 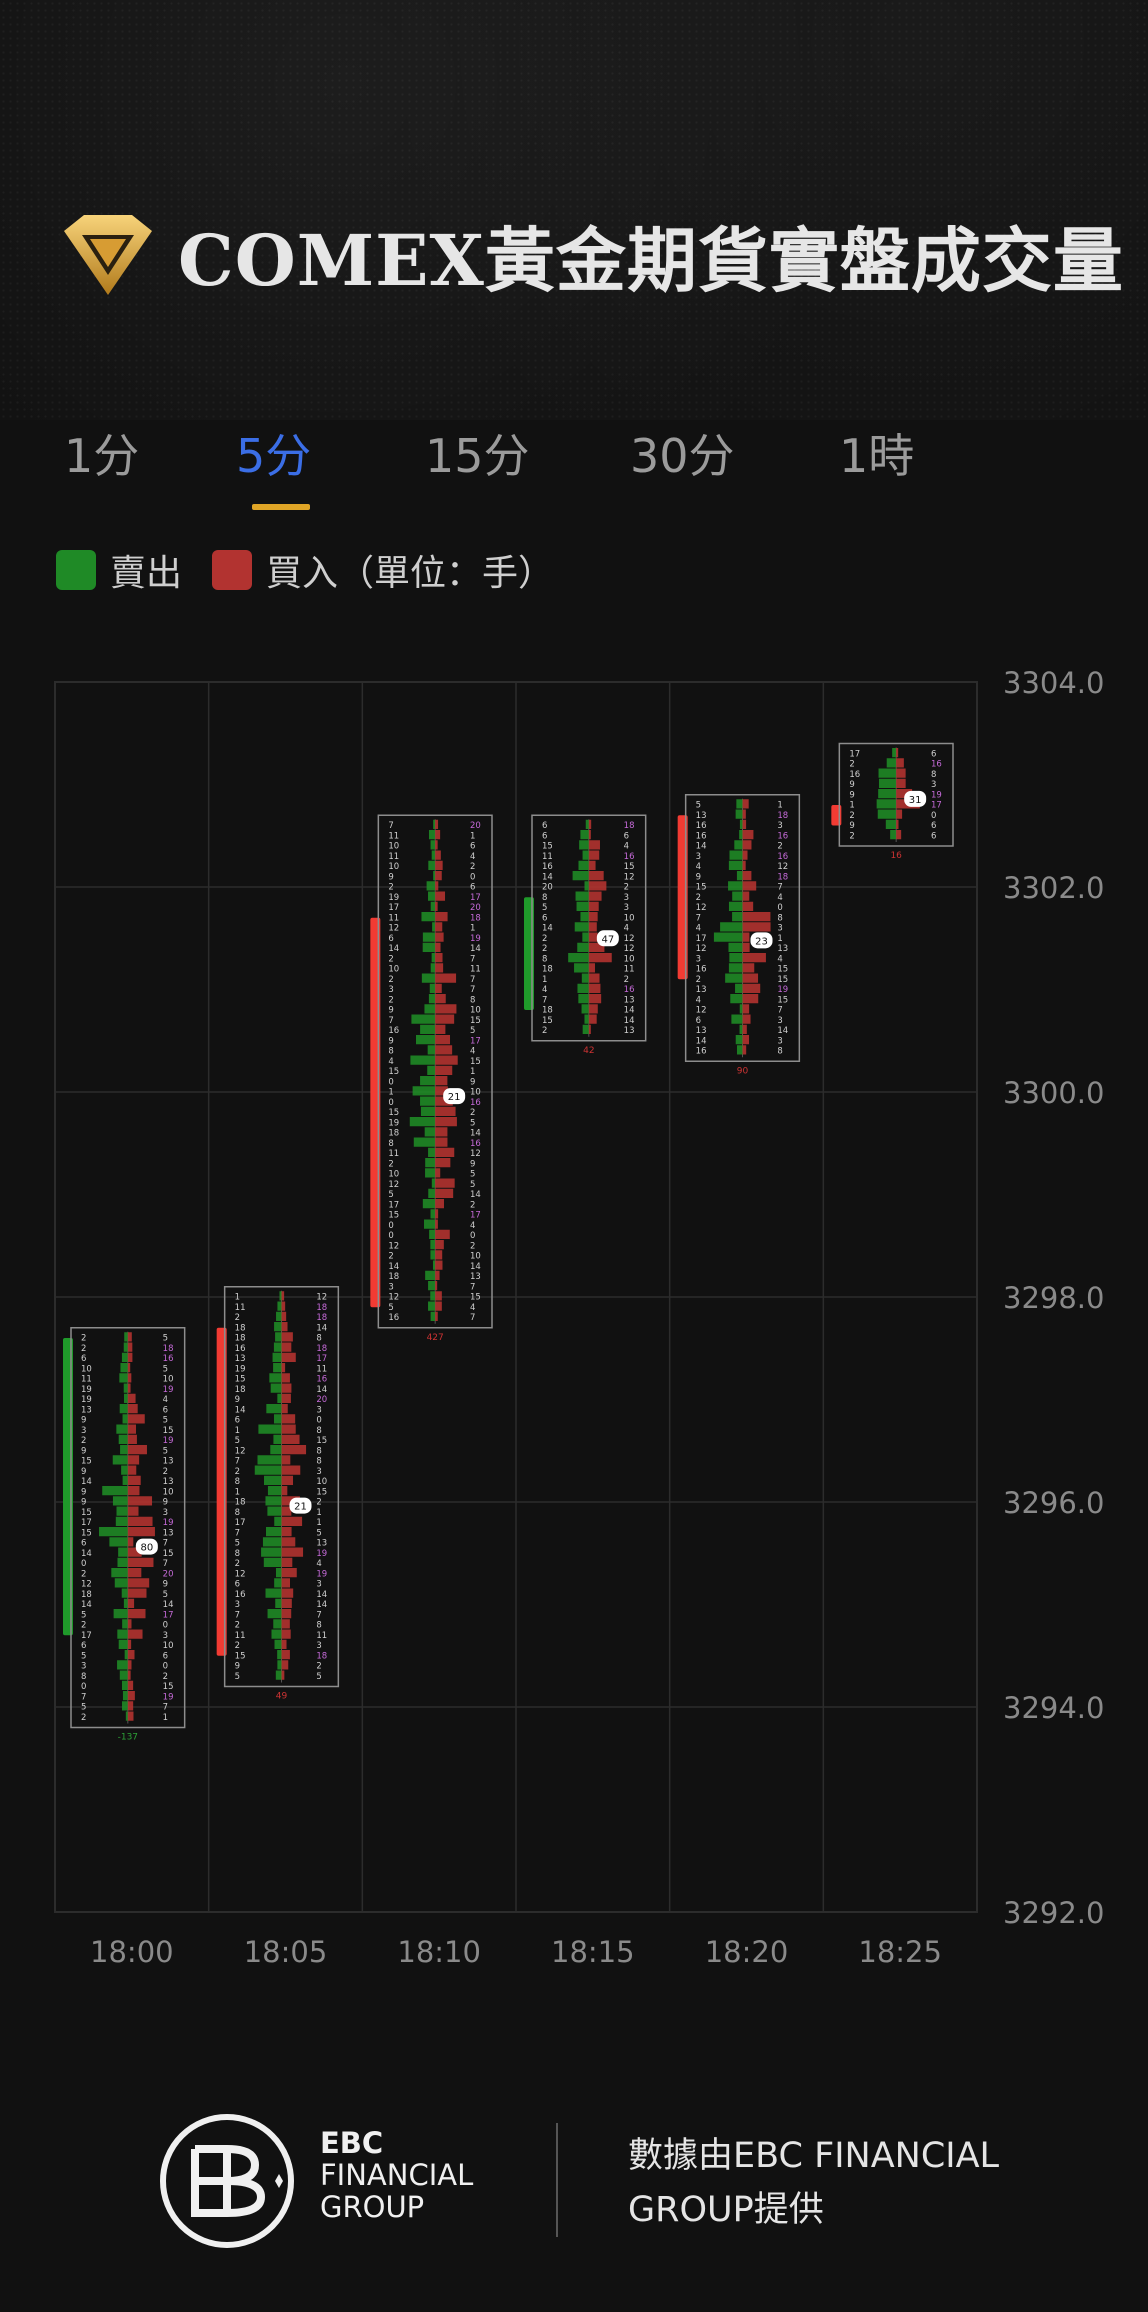 What do you see at coordinates (477, 456) in the screenshot?
I see `tab-15-minute: 15分` at bounding box center [477, 456].